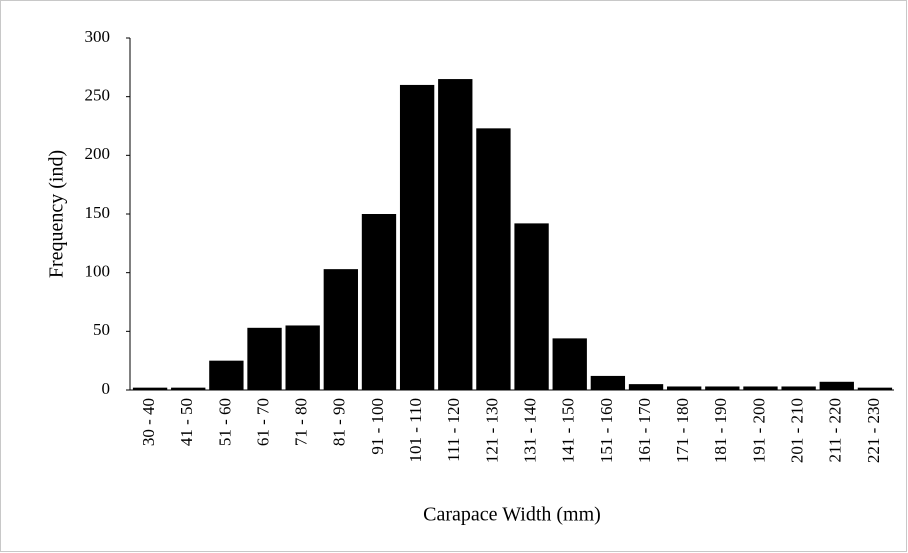 This screenshot has height=553, width=908. What do you see at coordinates (377, 426) in the screenshot?
I see `x-tick-label: 91 - 100` at bounding box center [377, 426].